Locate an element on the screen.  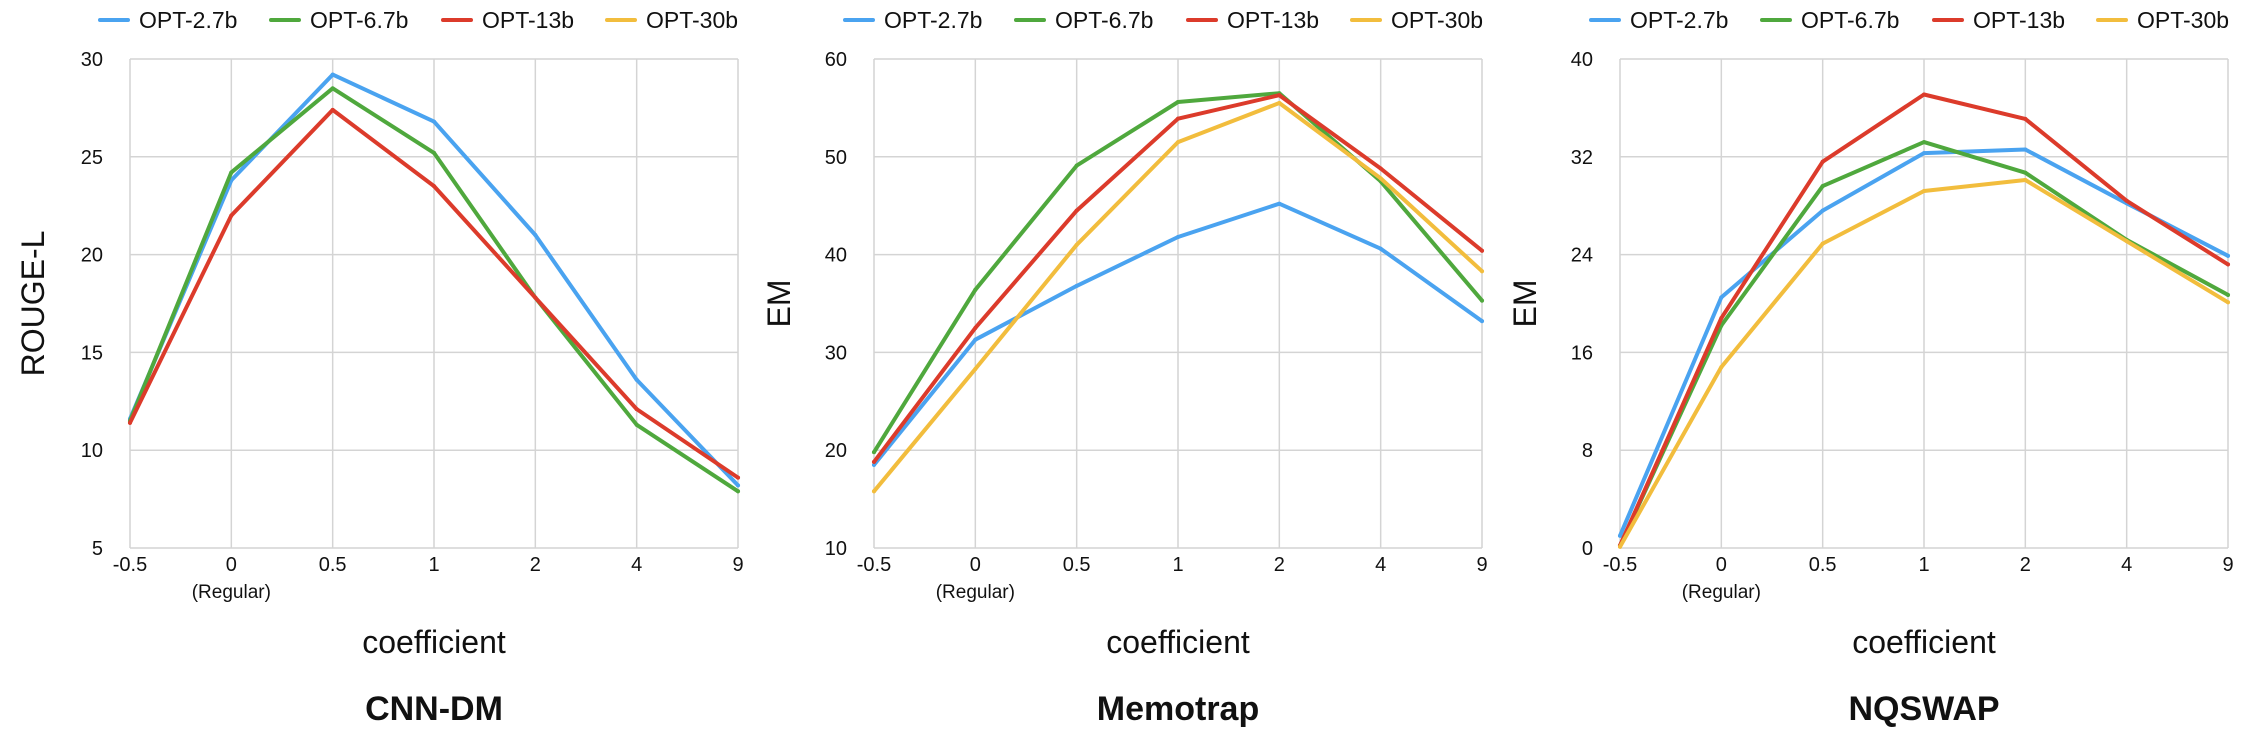
y-tick-label: 30 is located at coordinates (836, 353).